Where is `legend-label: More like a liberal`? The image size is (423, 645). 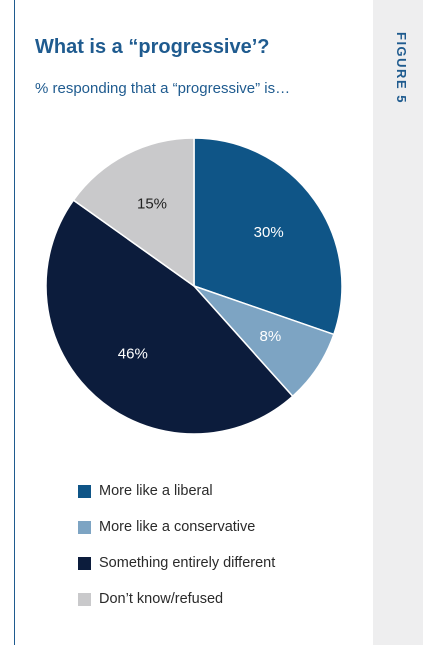 legend-label: More like a liberal is located at coordinates (156, 491).